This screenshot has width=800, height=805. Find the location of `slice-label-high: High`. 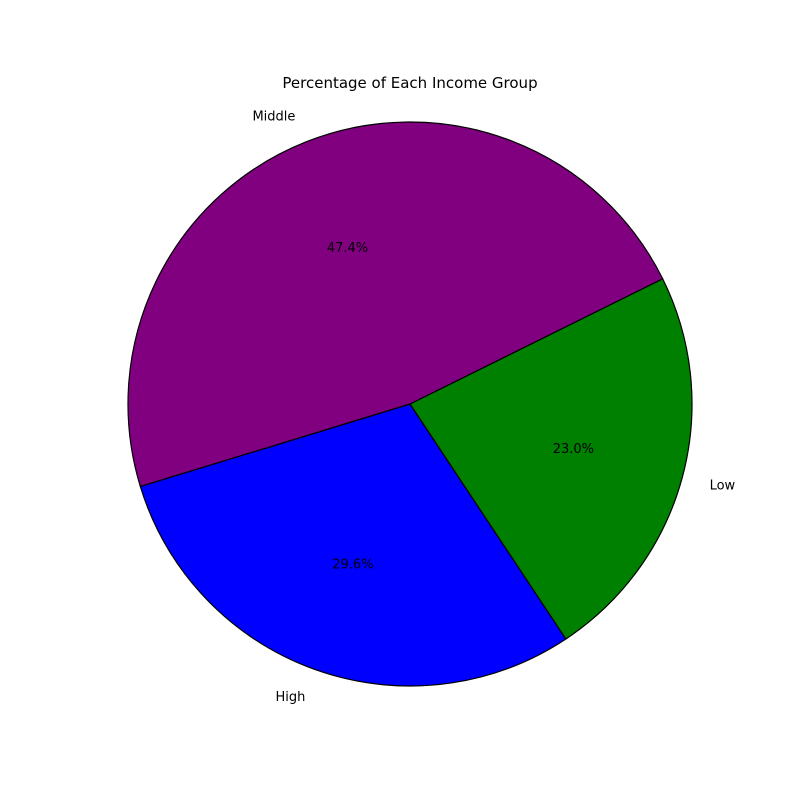

slice-label-high: High is located at coordinates (290, 697).